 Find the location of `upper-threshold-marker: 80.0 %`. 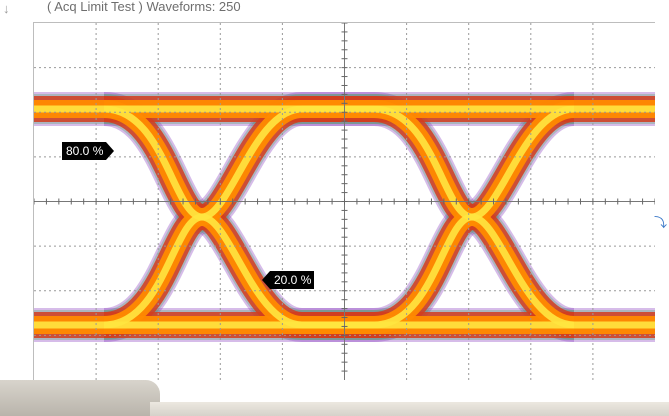

upper-threshold-marker: 80.0 % is located at coordinates (88, 151).